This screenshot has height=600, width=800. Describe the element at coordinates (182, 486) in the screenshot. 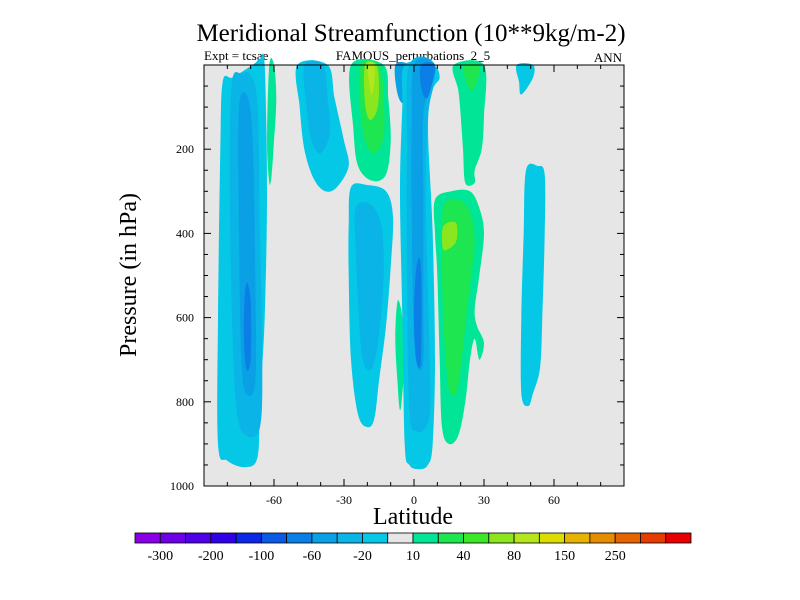

I see `y-tick-label: 1000` at that location.